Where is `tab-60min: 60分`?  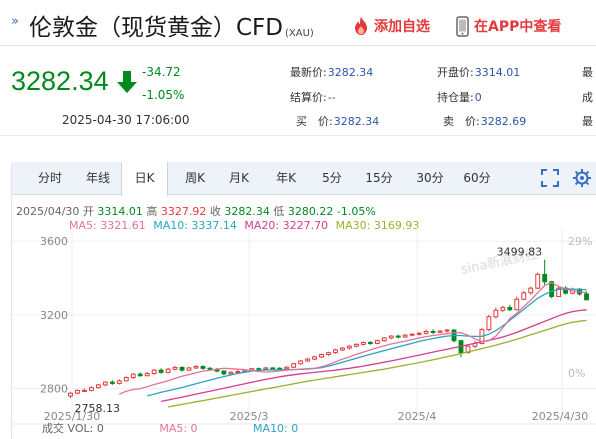 tab-60min: 60分 is located at coordinates (477, 178).